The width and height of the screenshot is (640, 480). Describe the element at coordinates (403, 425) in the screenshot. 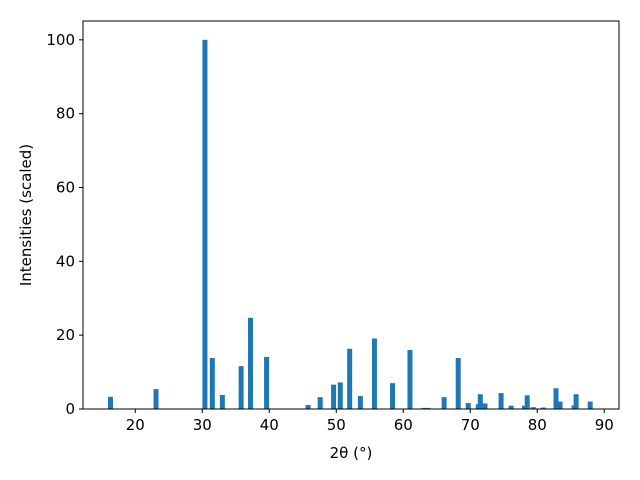

I see `x-tick-label: 60` at that location.